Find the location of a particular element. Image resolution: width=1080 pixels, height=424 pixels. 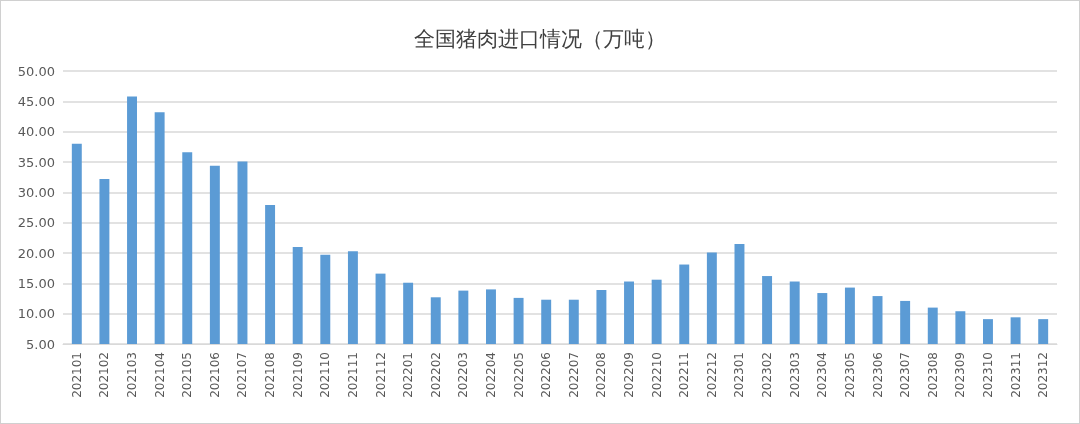

y-tick-label: 45.00 is located at coordinates (36, 101).